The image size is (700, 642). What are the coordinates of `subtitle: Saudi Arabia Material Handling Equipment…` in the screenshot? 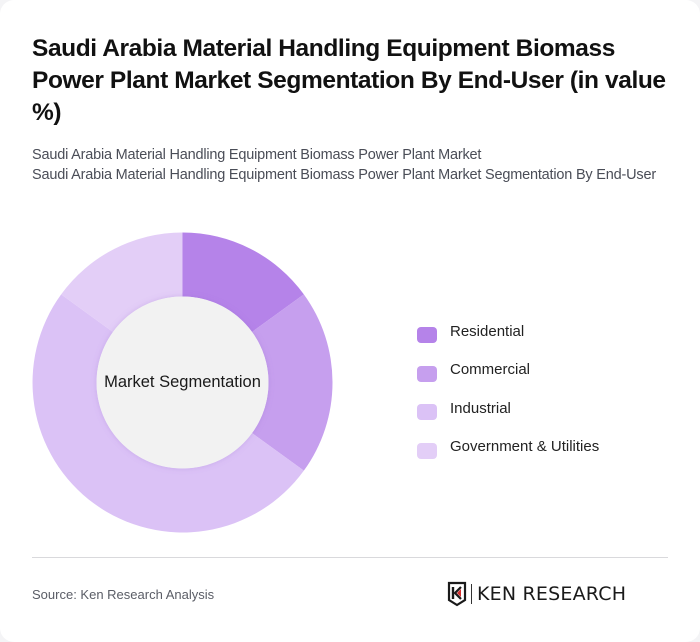 It's located at (352, 165).